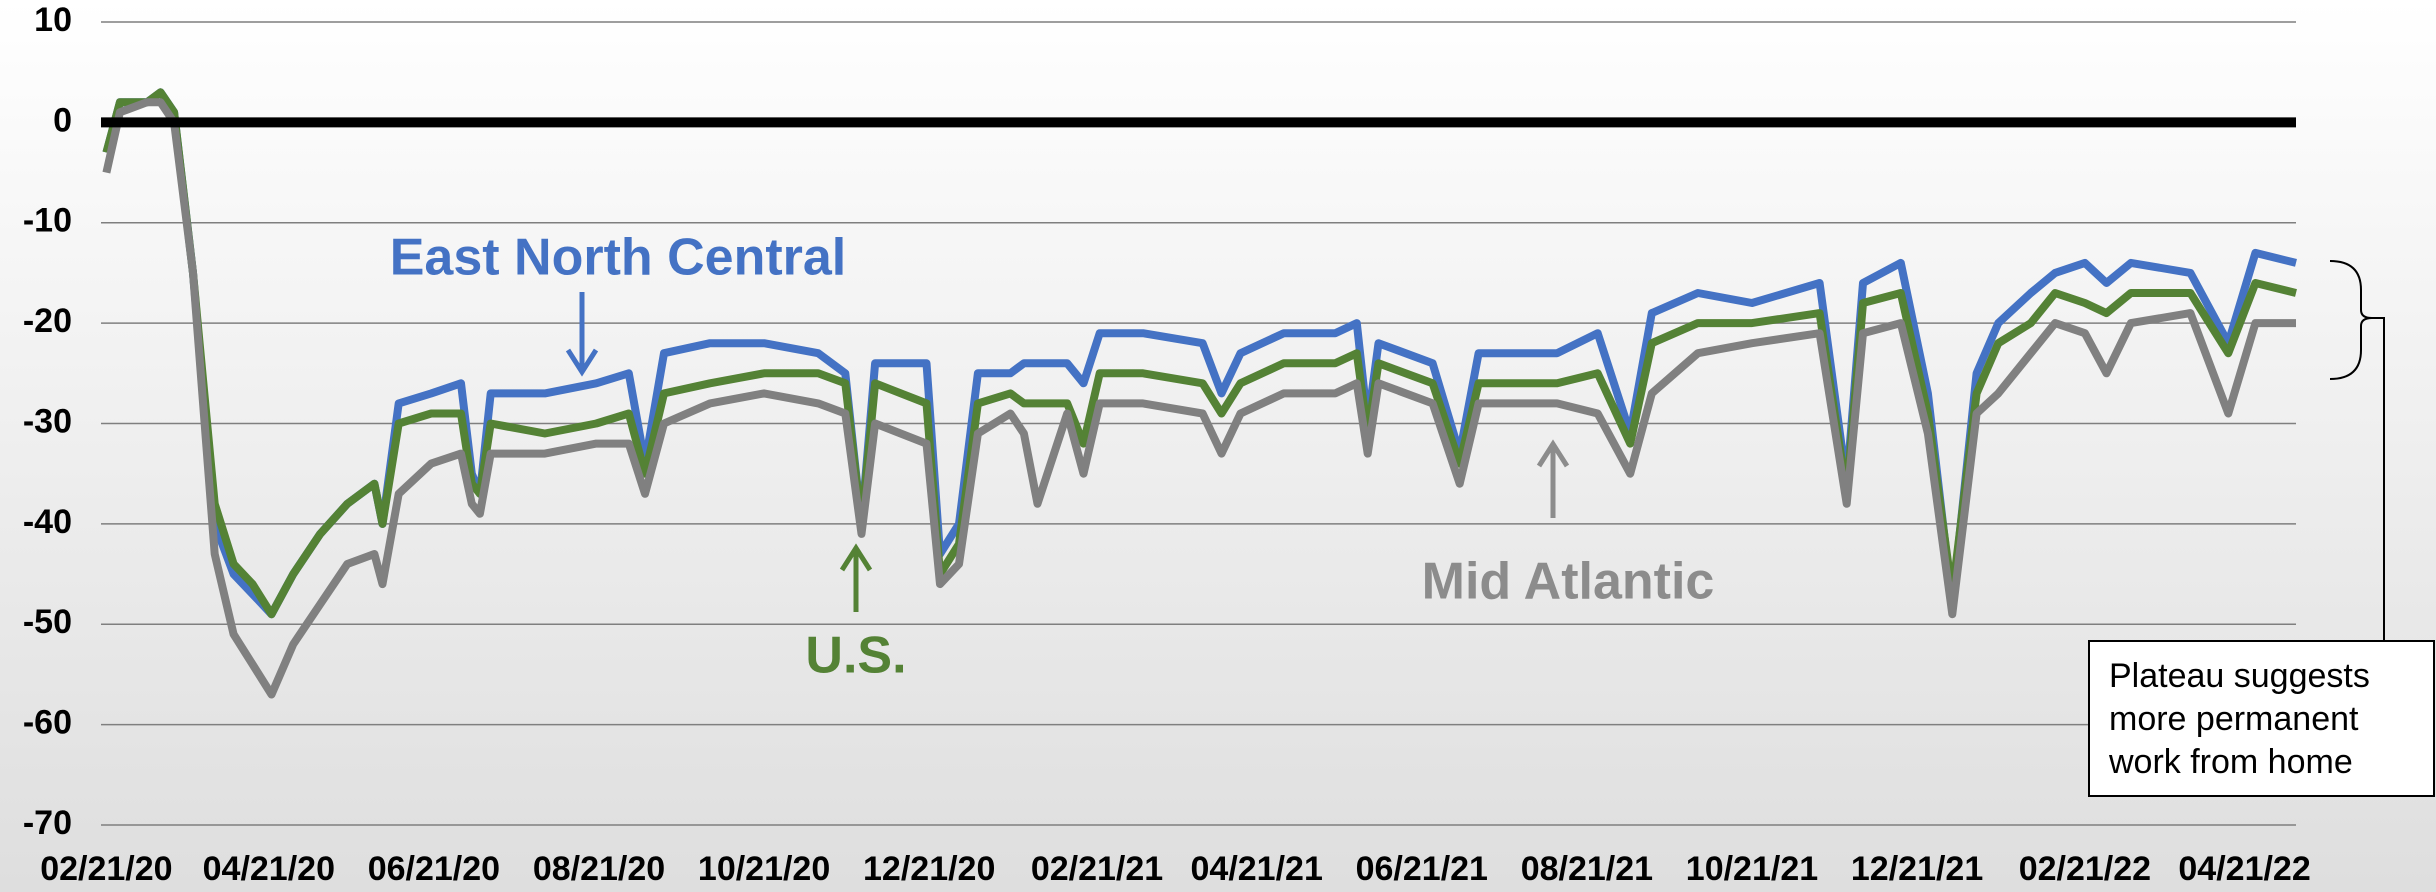  Describe the element at coordinates (599, 869) in the screenshot. I see `x-tick-label: 08/21/20` at that location.